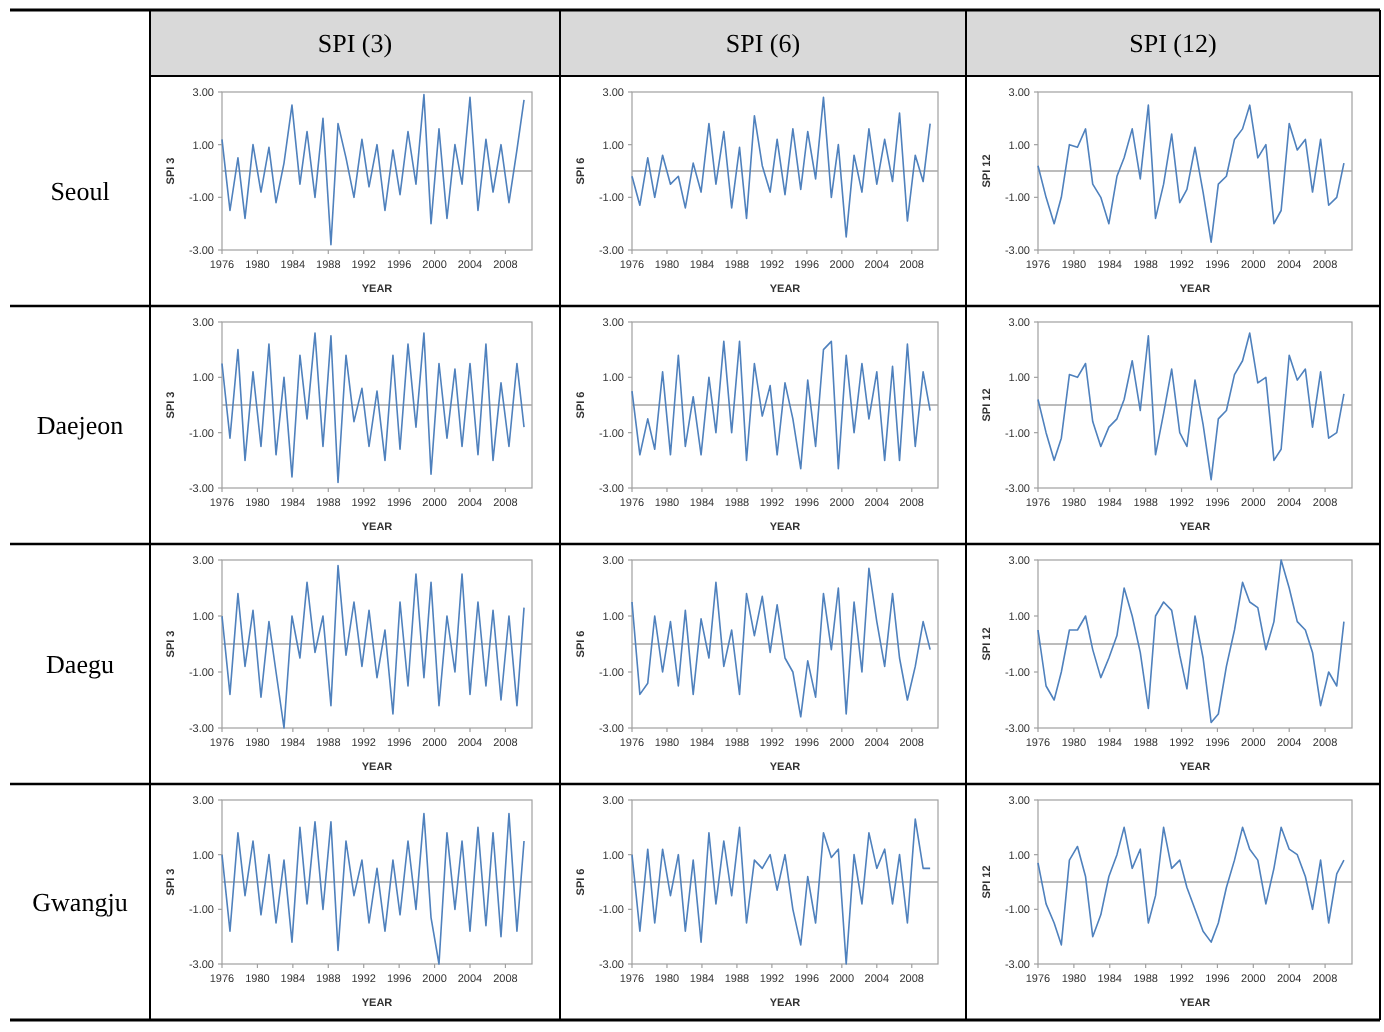 Image resolution: width=1384 pixels, height=1032 pixels. What do you see at coordinates (80, 664) in the screenshot?
I see `text: Daegu` at bounding box center [80, 664].